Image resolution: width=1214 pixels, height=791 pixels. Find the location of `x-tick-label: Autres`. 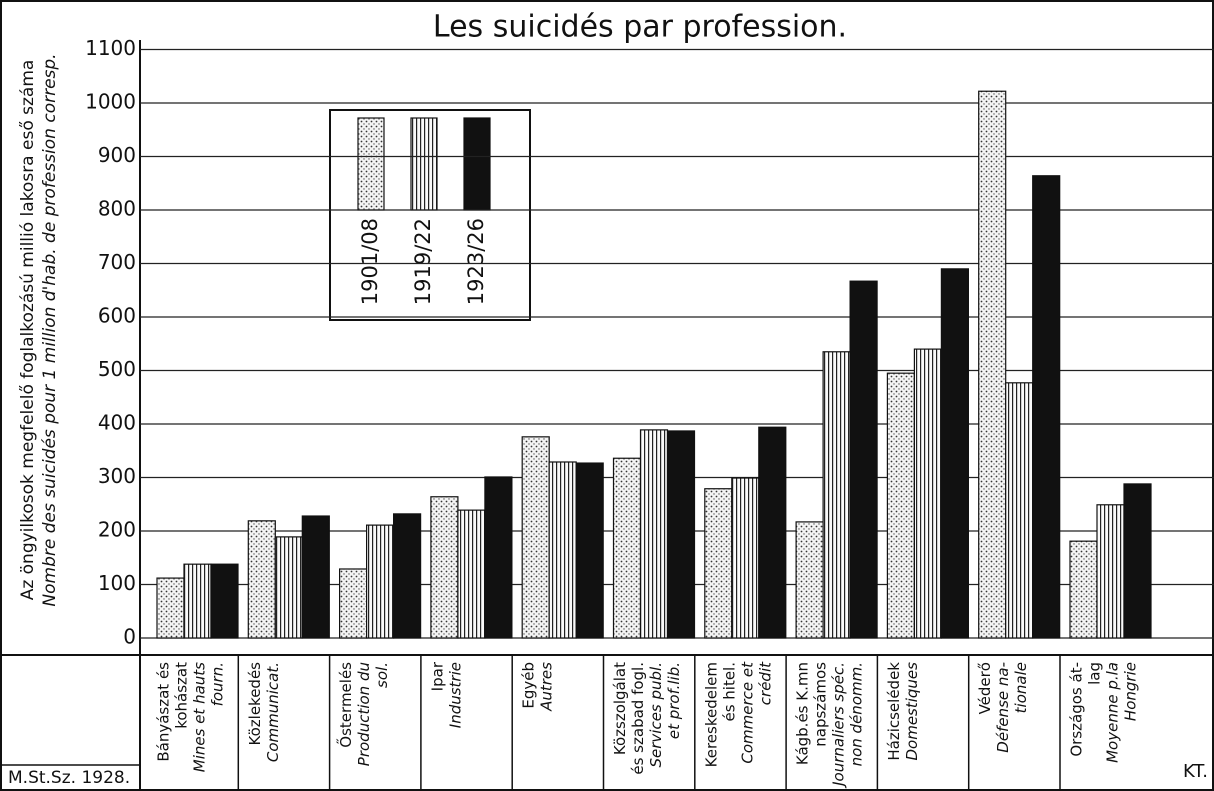

x-tick-label: Autres is located at coordinates (547, 687).